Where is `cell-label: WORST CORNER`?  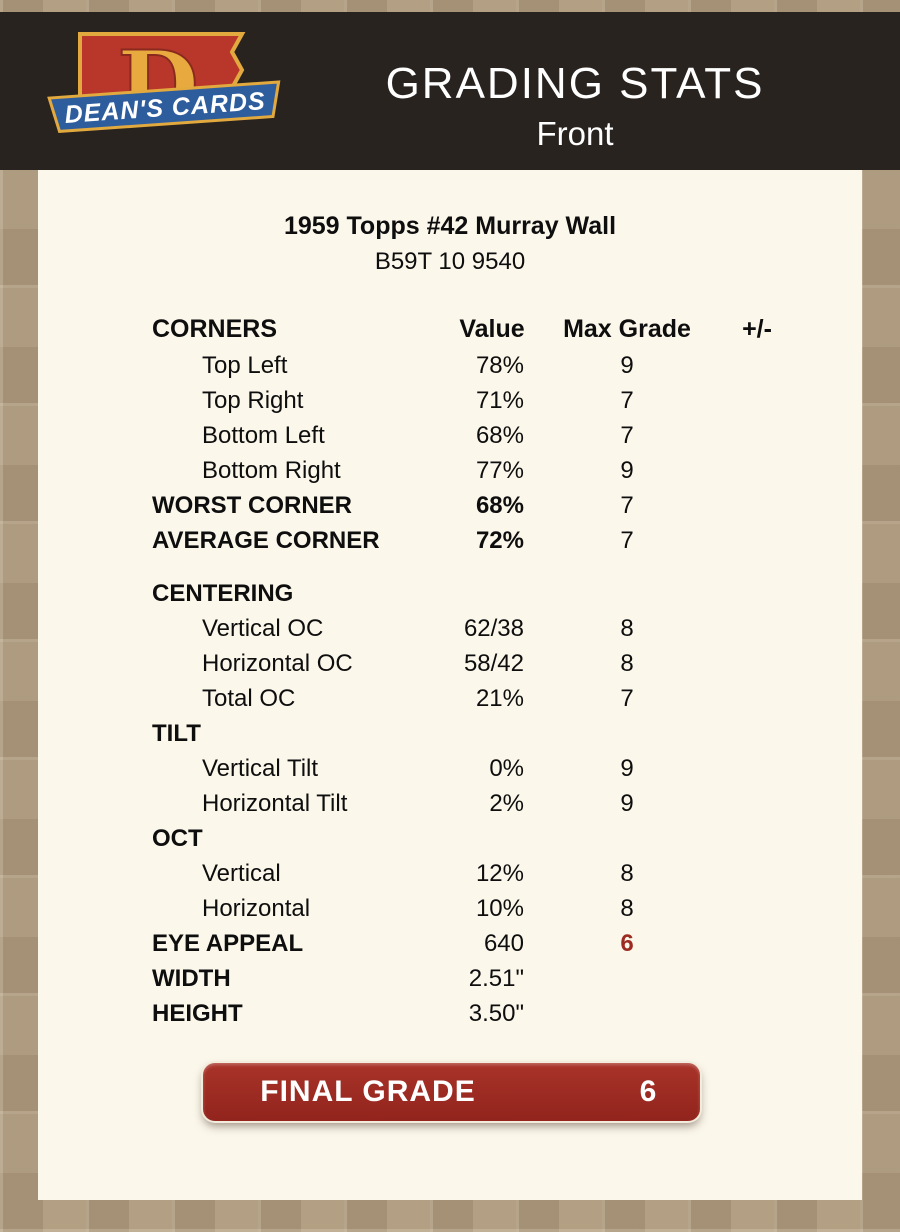 cell-label: WORST CORNER is located at coordinates (252, 505).